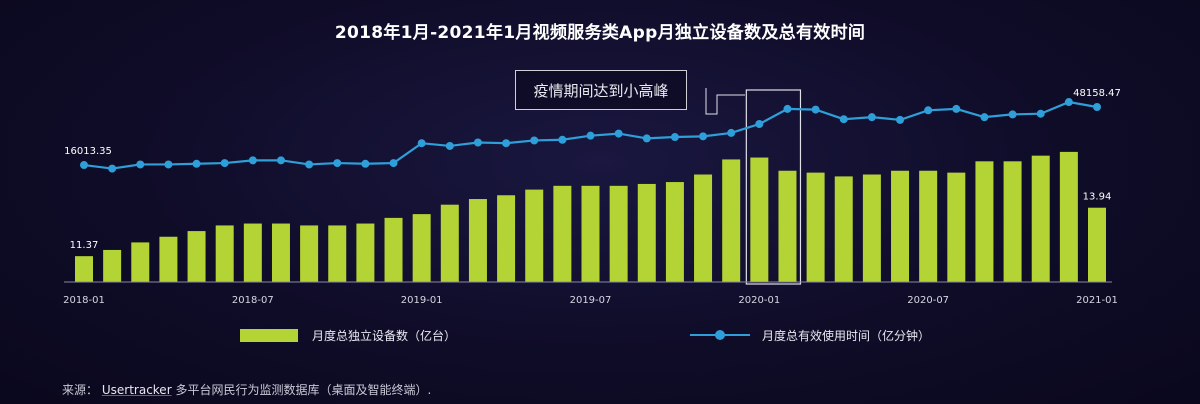 The height and width of the screenshot is (404, 1200). Describe the element at coordinates (1097, 300) in the screenshot. I see `x-tick-label: 2021-01` at that location.